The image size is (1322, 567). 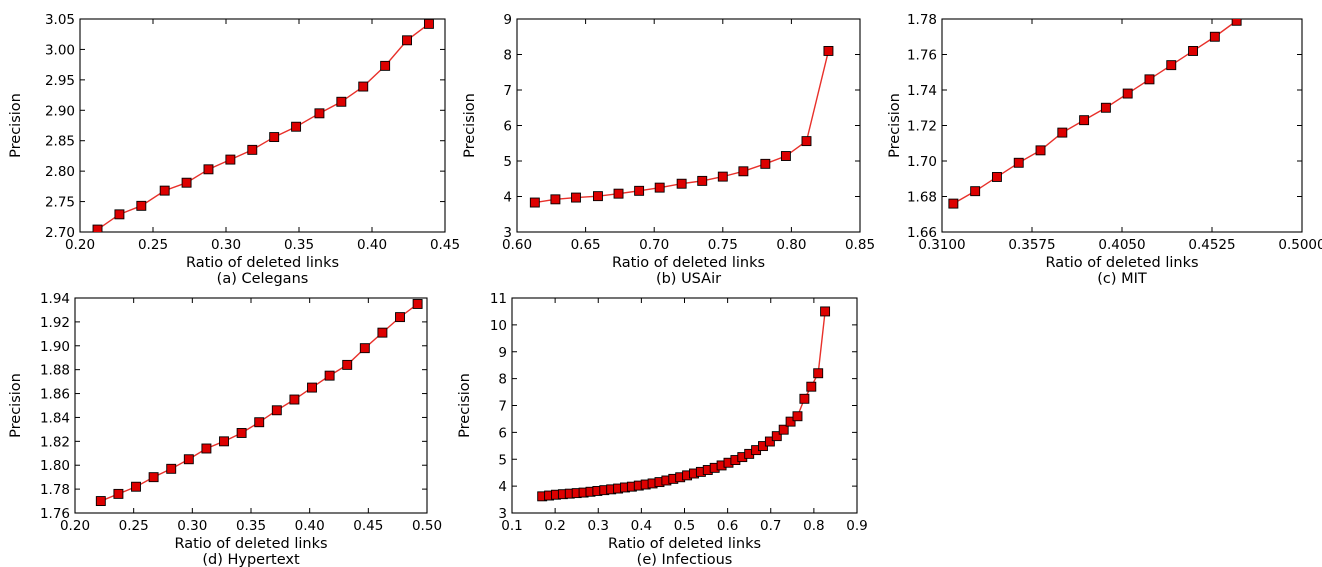 I want to click on y-tick-label: 1.92, so click(x=55, y=323).